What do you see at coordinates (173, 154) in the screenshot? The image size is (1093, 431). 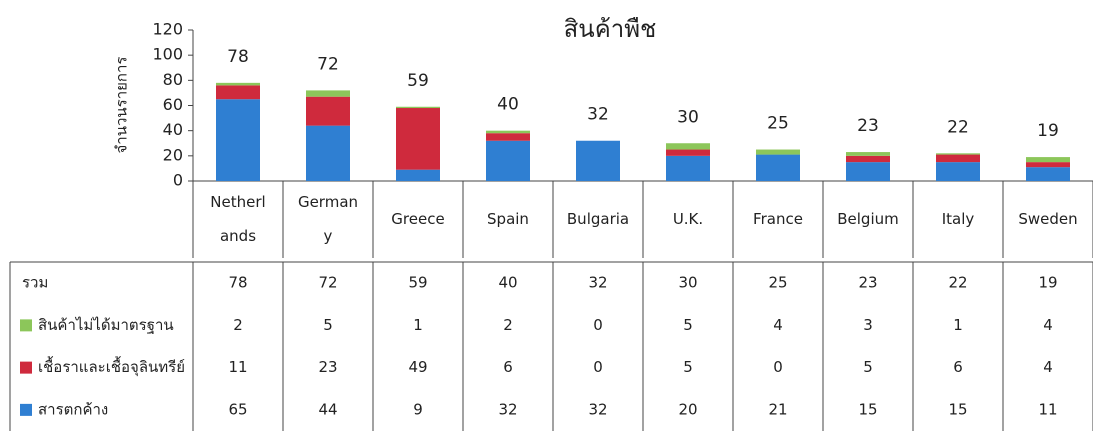 I see `y-tick-label: 20` at bounding box center [173, 154].